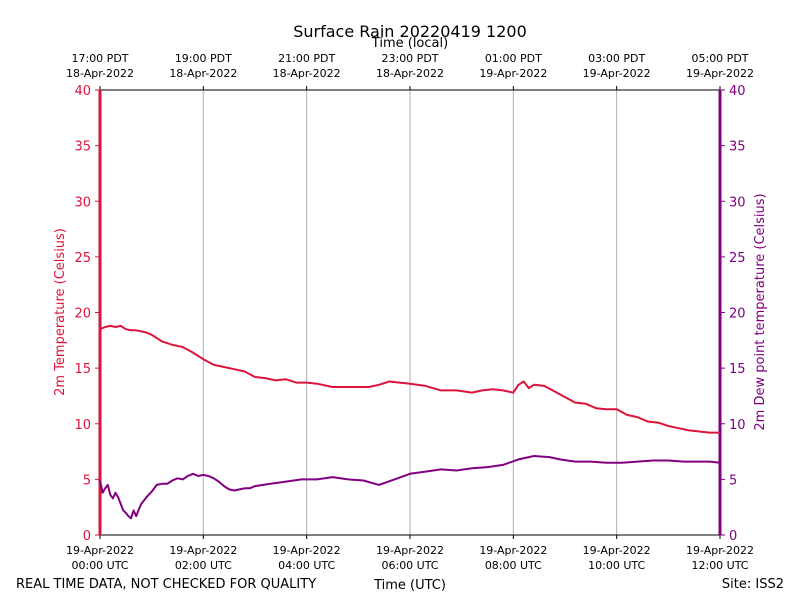 This screenshot has width=800, height=600. I want to click on y-tick-label-right: 40, so click(737, 91).